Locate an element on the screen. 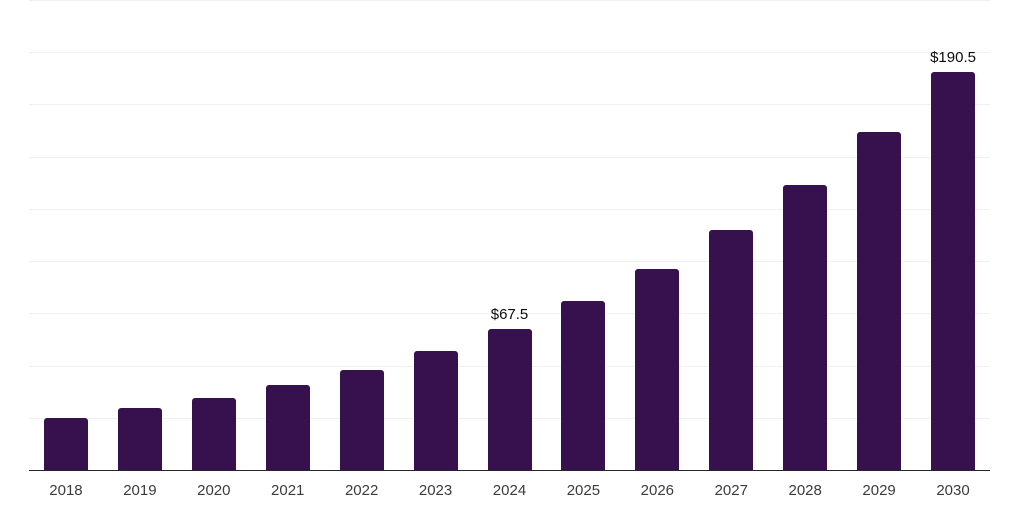  data-label-2030: $190.5 is located at coordinates (953, 58).